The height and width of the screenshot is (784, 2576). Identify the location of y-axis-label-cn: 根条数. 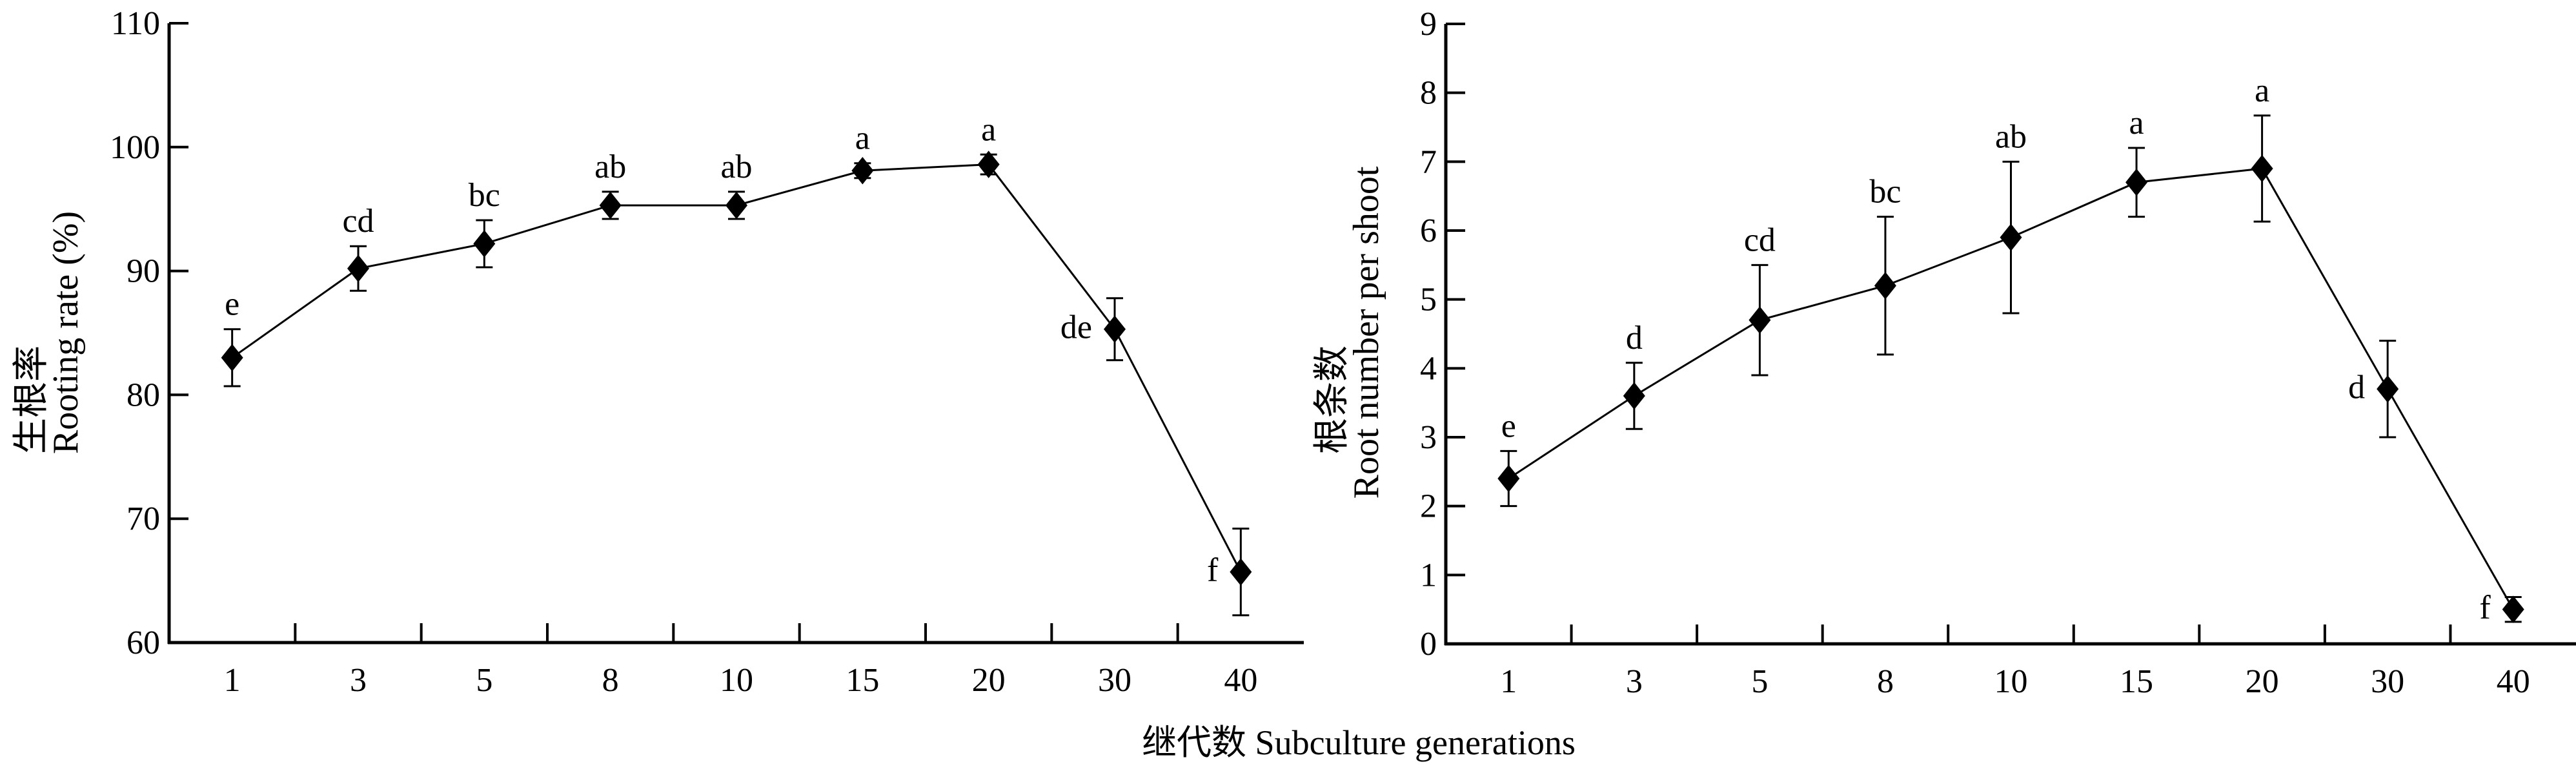
(1332, 400).